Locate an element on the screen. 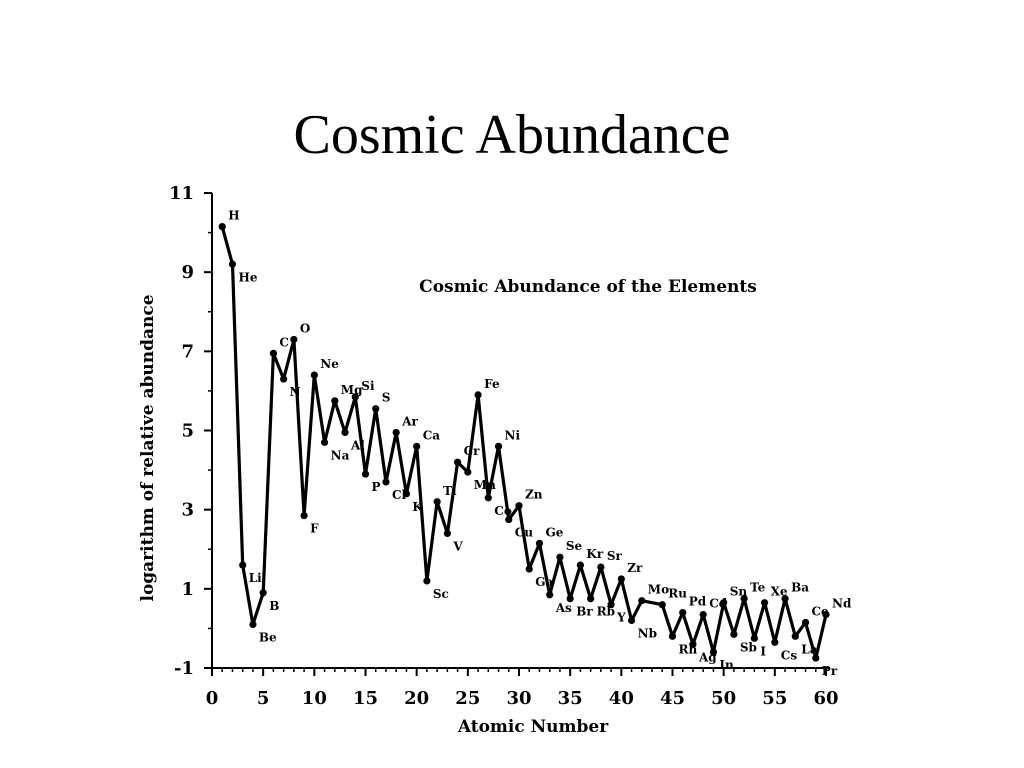  y-tick-label: 11 is located at coordinates (181, 193).